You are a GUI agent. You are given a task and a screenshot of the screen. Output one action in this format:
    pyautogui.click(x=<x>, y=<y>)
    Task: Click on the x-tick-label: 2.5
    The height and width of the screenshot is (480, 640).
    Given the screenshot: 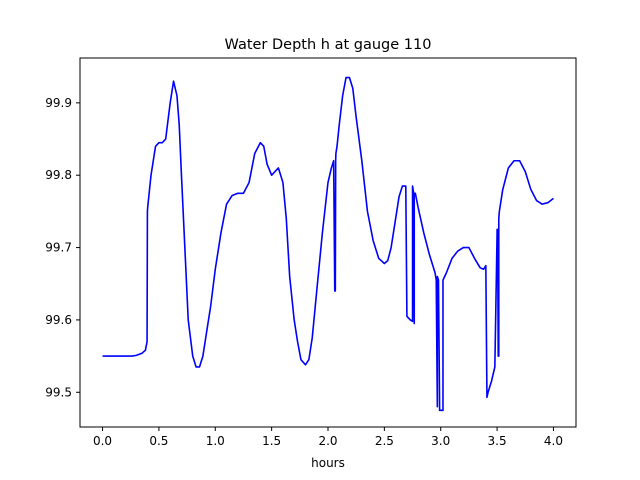 What is the action you would take?
    pyautogui.click(x=384, y=441)
    